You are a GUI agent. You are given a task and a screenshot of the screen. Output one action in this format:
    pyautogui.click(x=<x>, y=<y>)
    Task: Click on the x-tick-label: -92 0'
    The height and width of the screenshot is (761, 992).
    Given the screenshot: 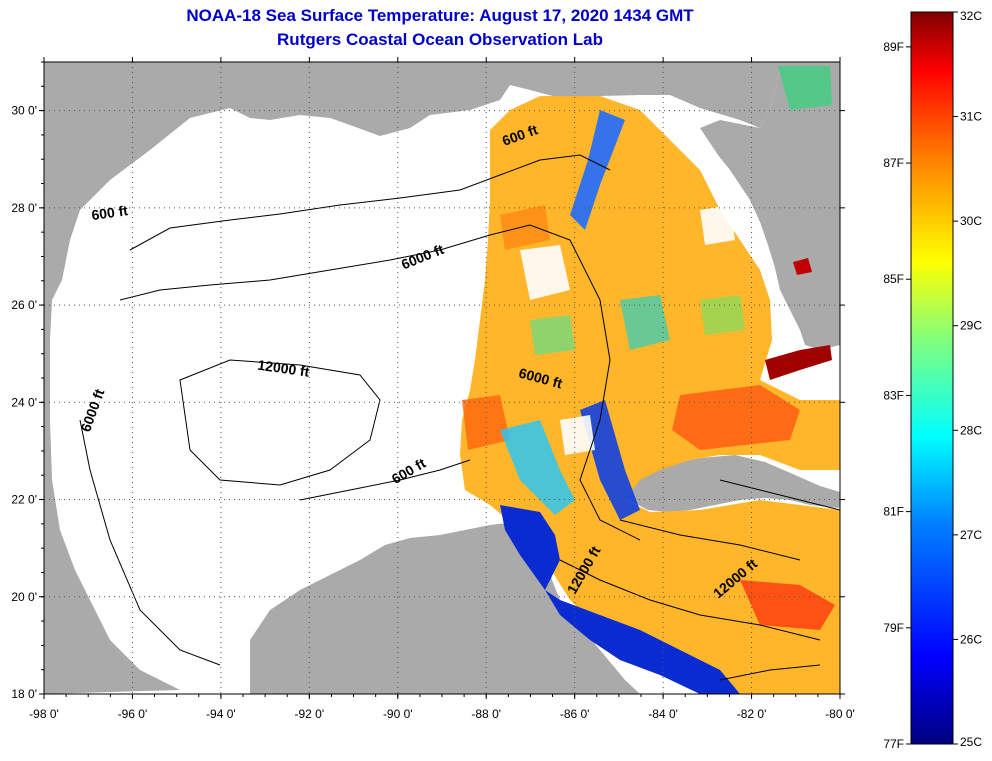 What is the action you would take?
    pyautogui.click(x=310, y=714)
    